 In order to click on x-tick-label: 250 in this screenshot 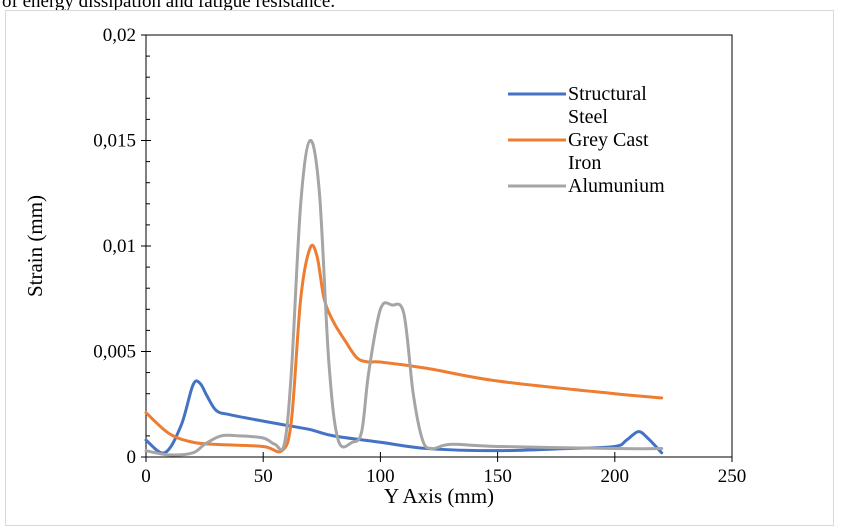, I will do `click(732, 476)`.